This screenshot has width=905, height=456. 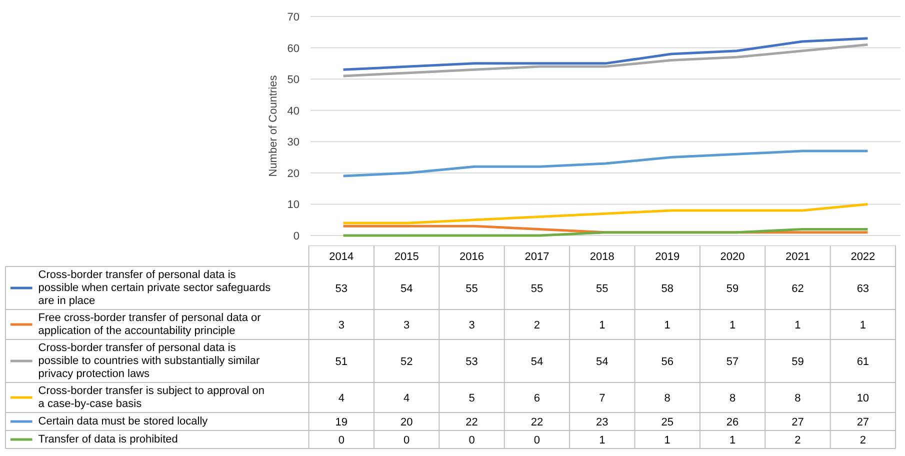 What do you see at coordinates (863, 289) in the screenshot?
I see `data-label: 63` at bounding box center [863, 289].